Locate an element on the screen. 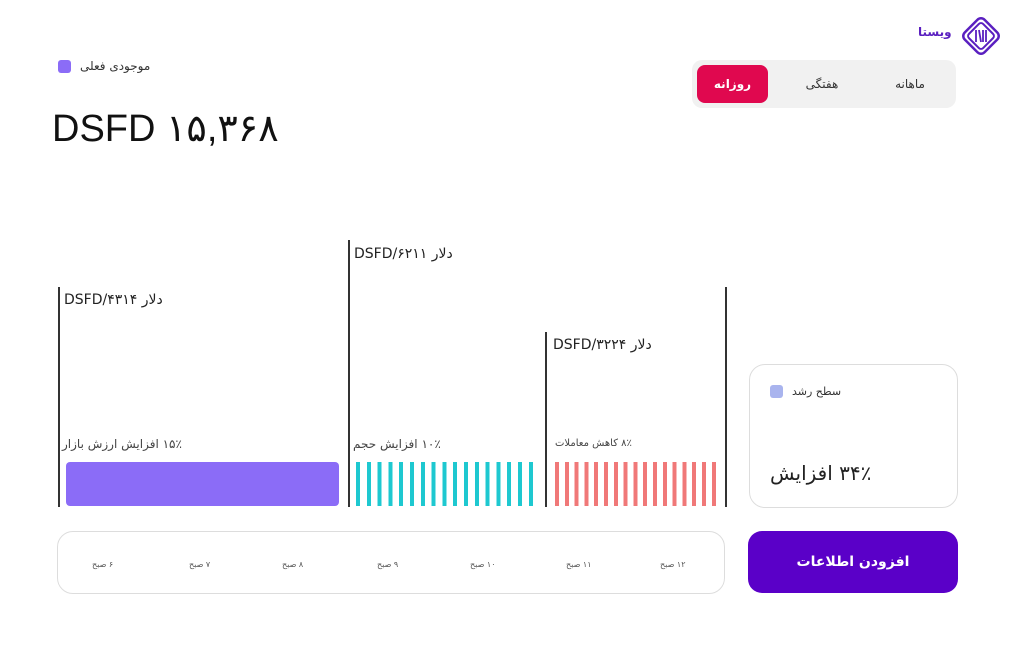  tab-weekly: هفتگی is located at coordinates (822, 84).